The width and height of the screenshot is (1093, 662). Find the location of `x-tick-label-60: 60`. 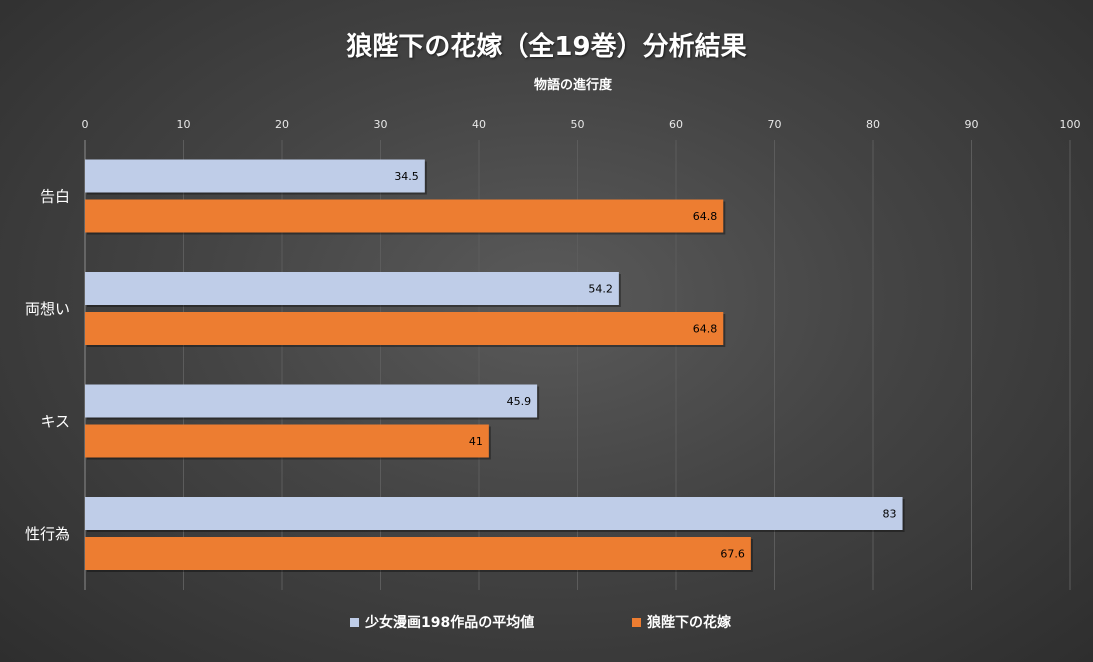

x-tick-label-60: 60 is located at coordinates (676, 124).